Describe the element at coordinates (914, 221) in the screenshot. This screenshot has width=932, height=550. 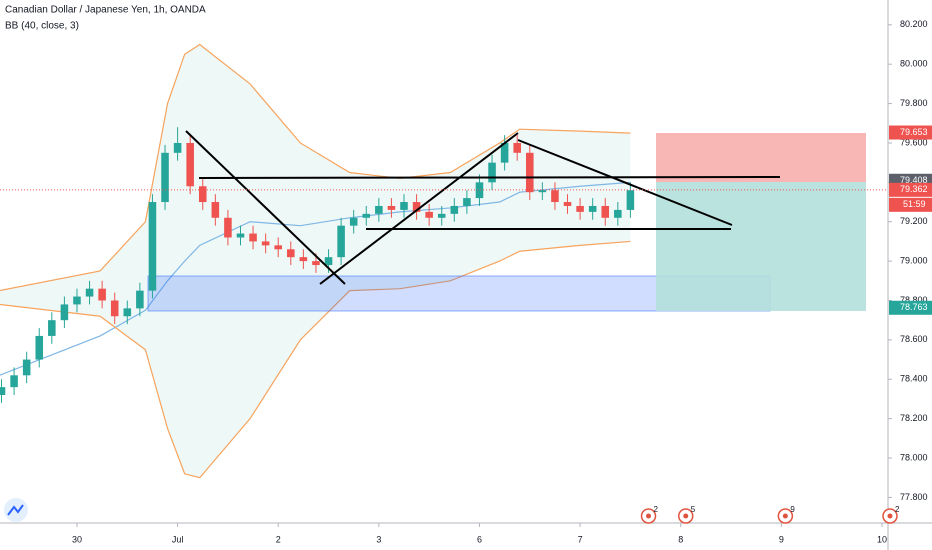
I see `y-tick-label: 79.200` at that location.